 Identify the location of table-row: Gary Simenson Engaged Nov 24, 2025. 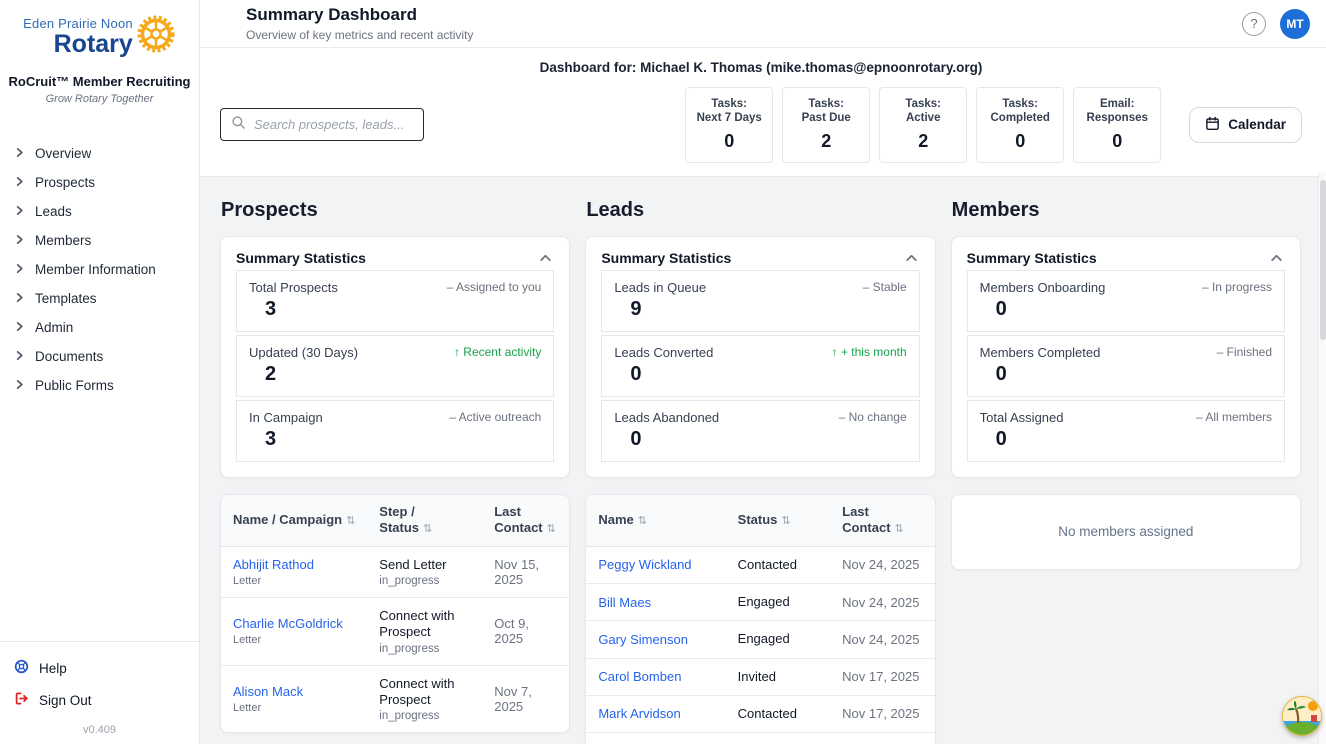
(760, 639).